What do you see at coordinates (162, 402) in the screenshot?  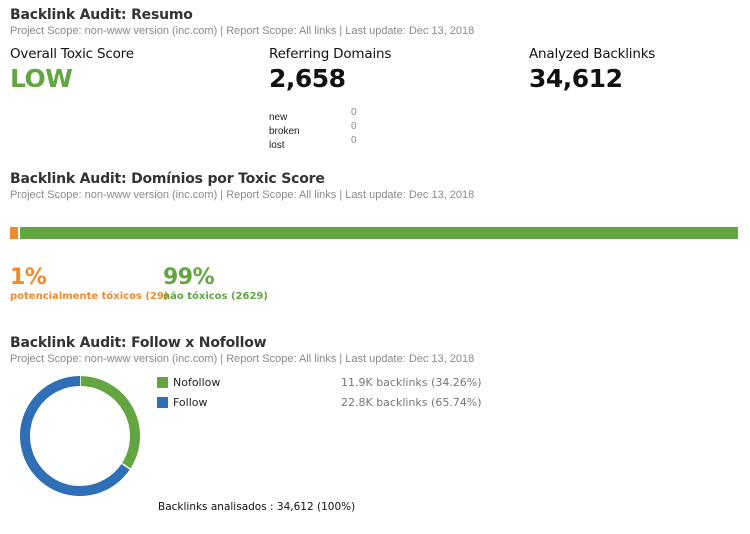 I see `follow-swatch` at bounding box center [162, 402].